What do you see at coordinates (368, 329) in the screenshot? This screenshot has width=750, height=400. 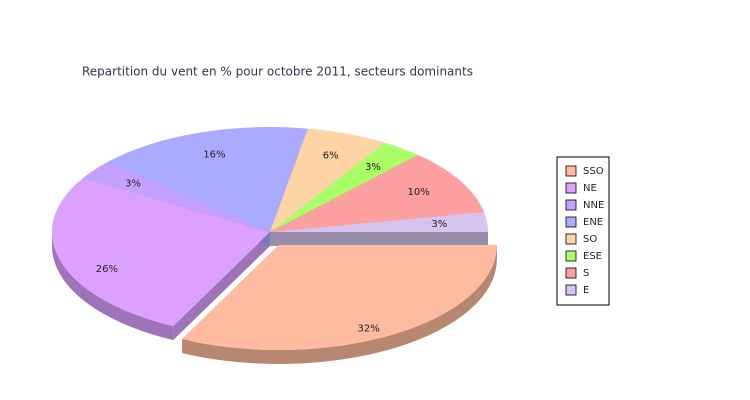 I see `data-label: 32%` at bounding box center [368, 329].